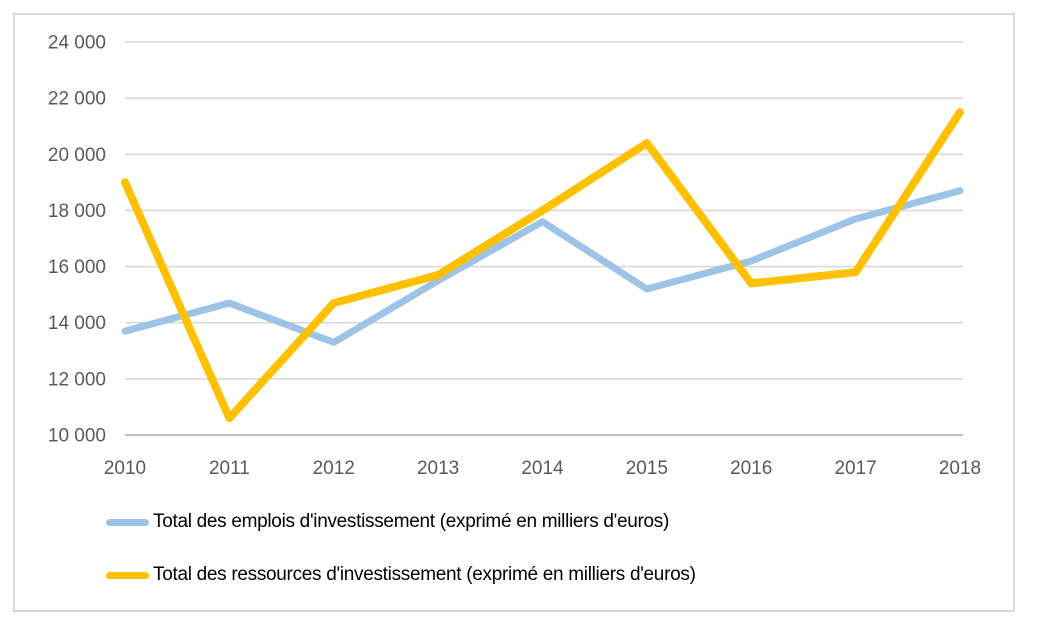  Describe the element at coordinates (334, 468) in the screenshot. I see `x-tick-label: 2012` at that location.